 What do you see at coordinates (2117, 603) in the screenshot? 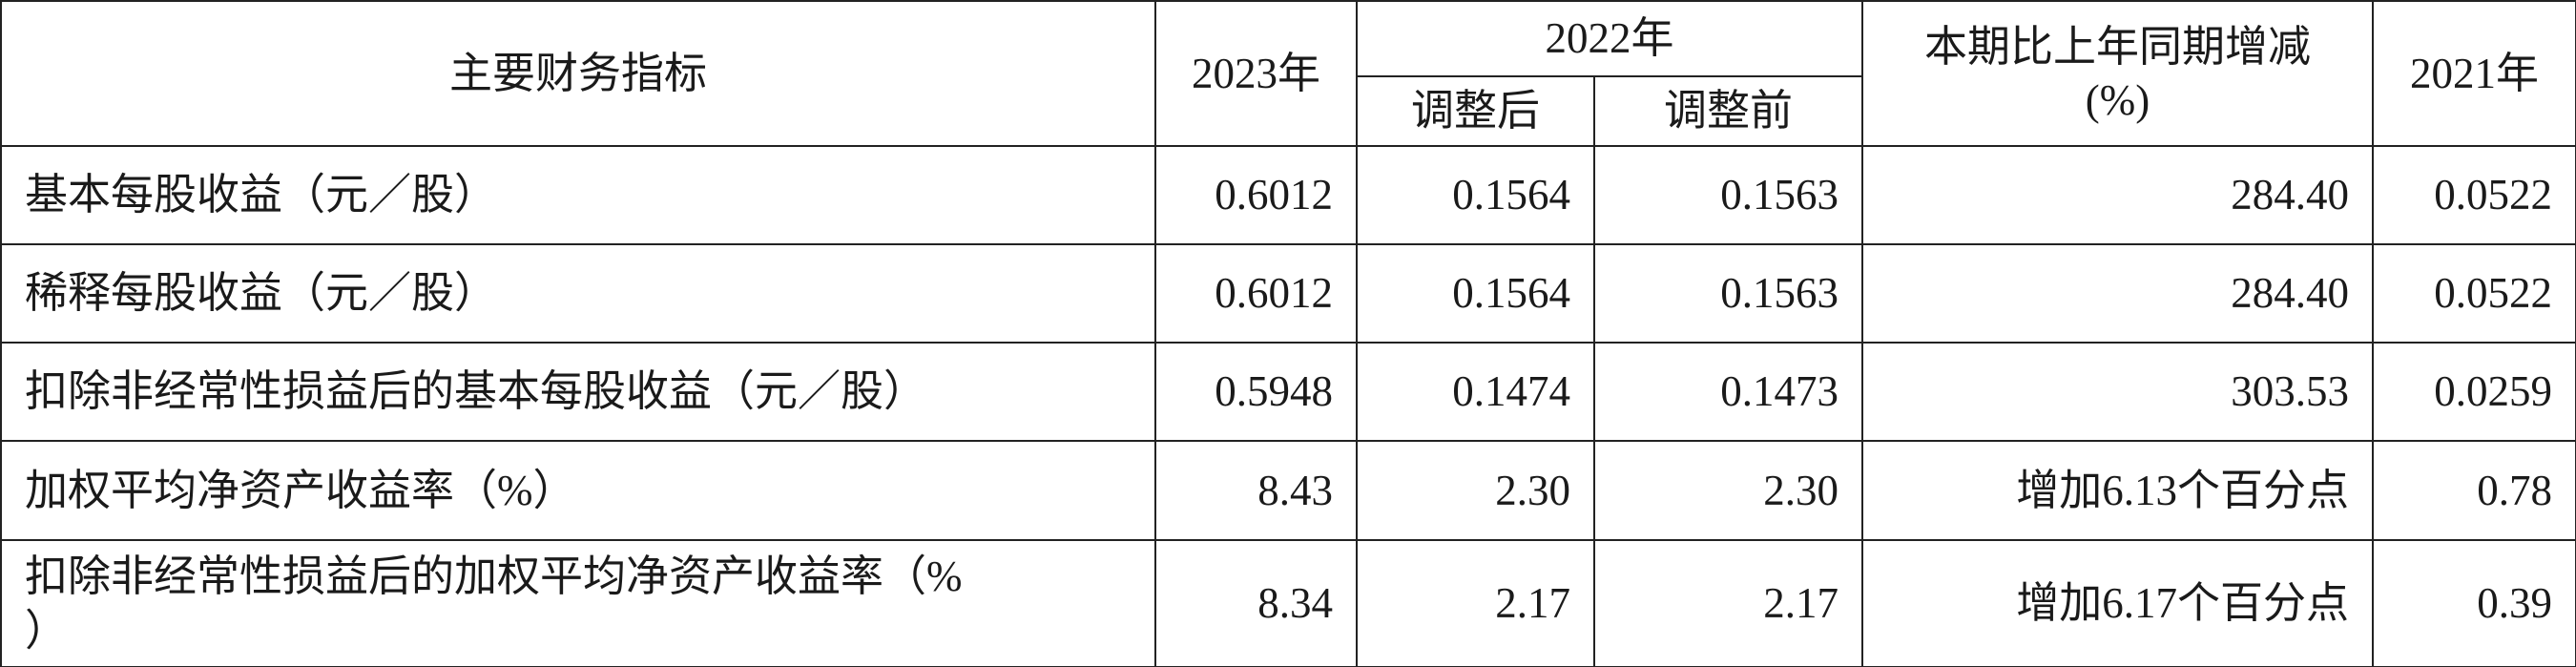
I see `value-cell: 增加6.17个百分点` at bounding box center [2117, 603].